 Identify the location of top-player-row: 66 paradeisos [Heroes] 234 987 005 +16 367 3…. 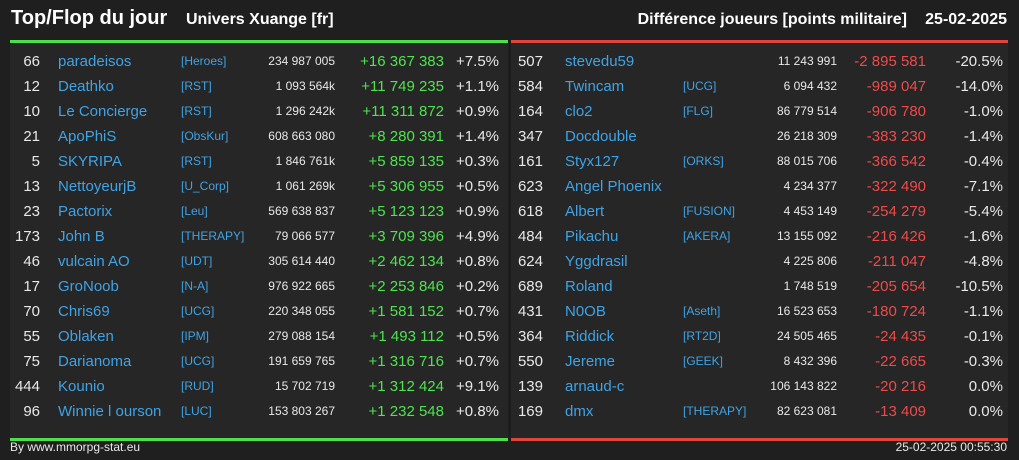
(259, 61).